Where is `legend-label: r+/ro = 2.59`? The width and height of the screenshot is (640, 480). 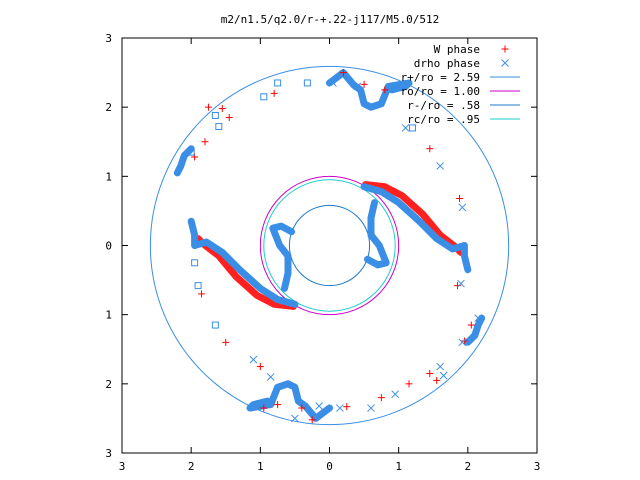 legend-label: r+/ro = 2.59 is located at coordinates (440, 77).